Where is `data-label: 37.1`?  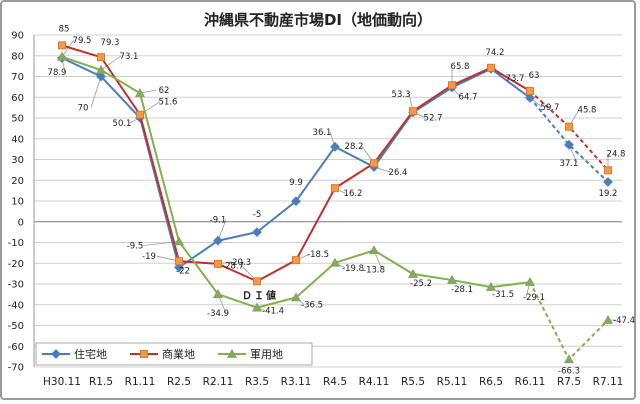 data-label: 37.1 is located at coordinates (569, 164).